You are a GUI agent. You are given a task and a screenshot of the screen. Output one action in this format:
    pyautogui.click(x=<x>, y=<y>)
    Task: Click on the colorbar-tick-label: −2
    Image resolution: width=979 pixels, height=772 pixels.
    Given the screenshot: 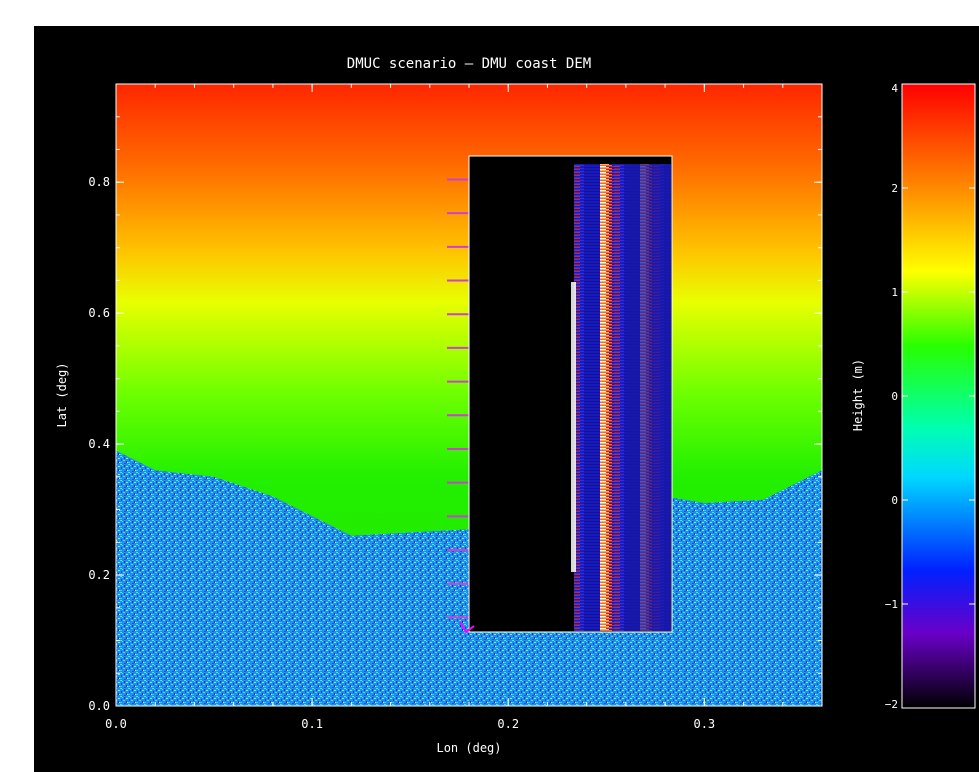 What is the action you would take?
    pyautogui.click(x=891, y=704)
    